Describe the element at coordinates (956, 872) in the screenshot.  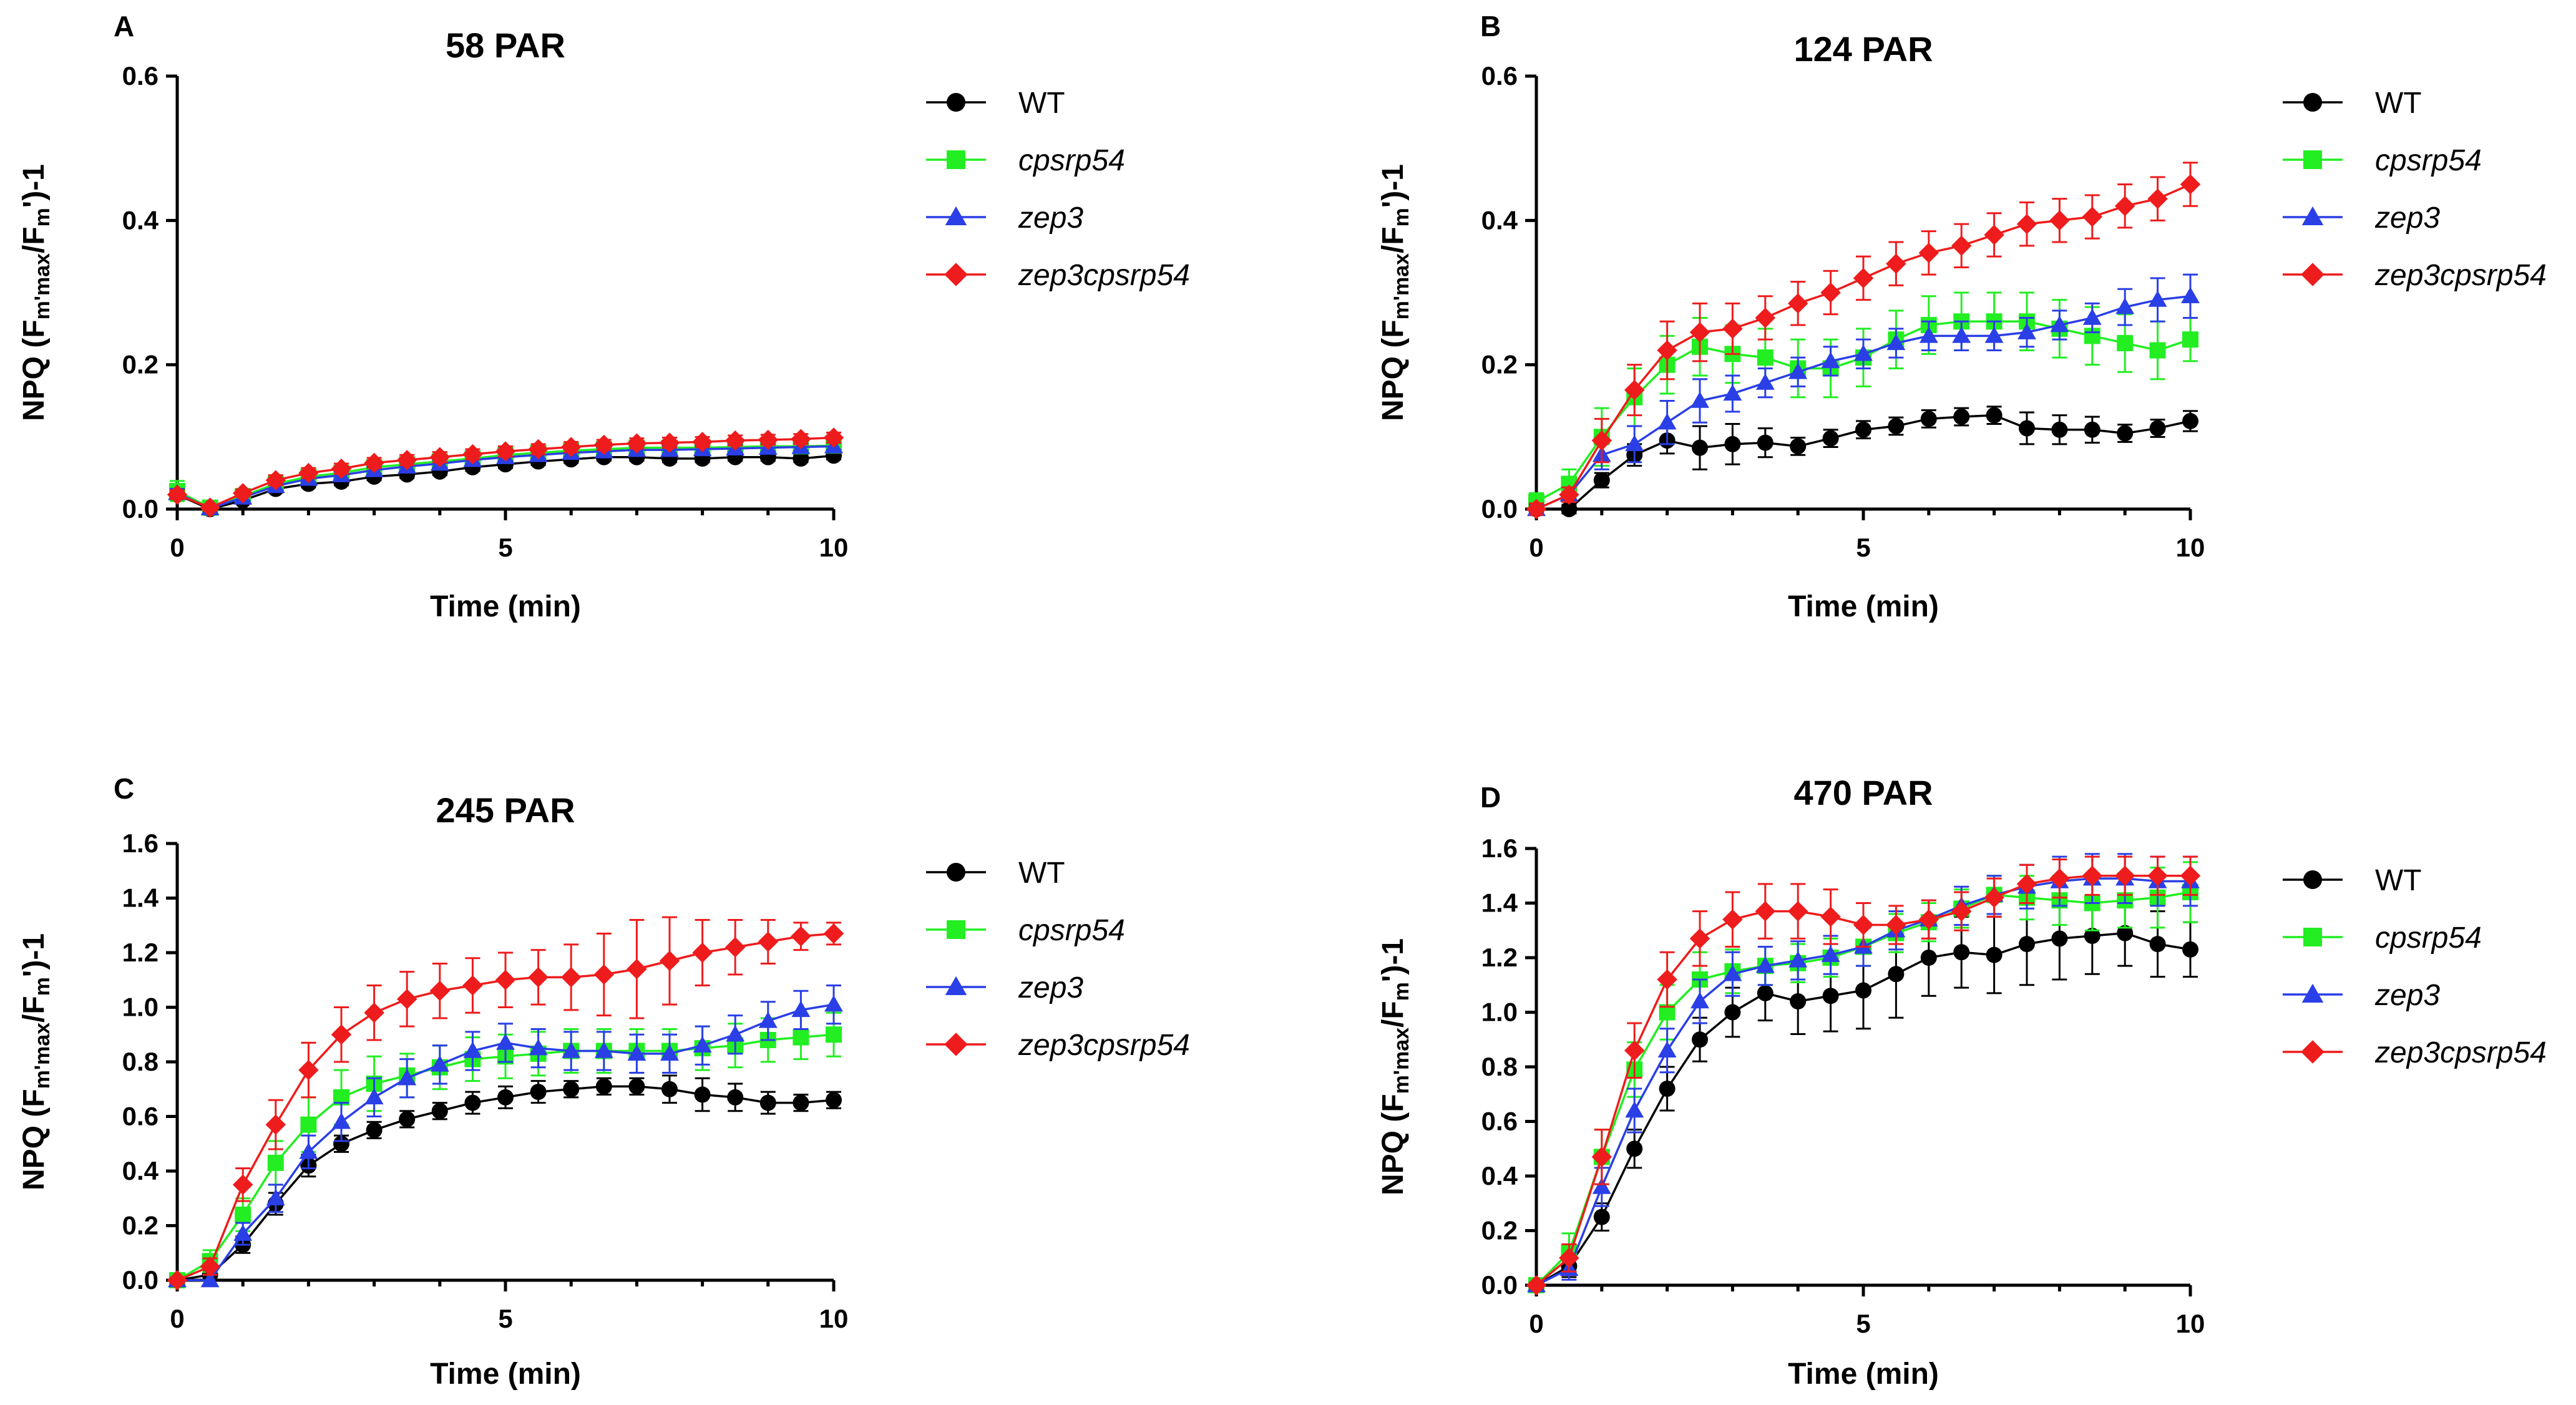
I see `legend-marker-circle` at that location.